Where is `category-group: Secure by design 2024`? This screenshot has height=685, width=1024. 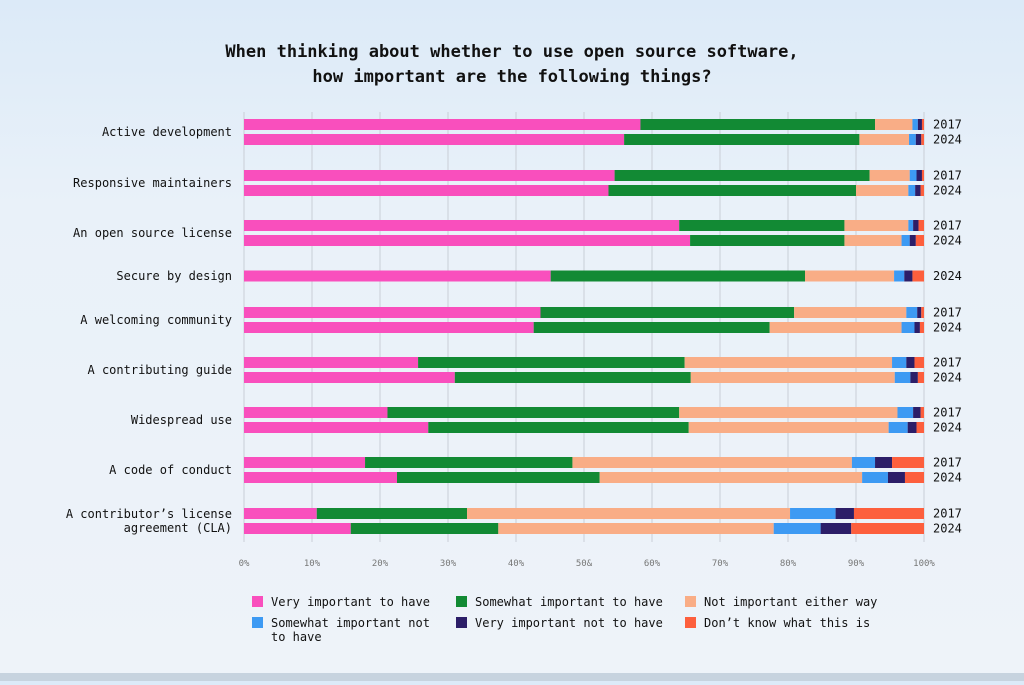 category-group: Secure by design 2024 is located at coordinates (539, 276).